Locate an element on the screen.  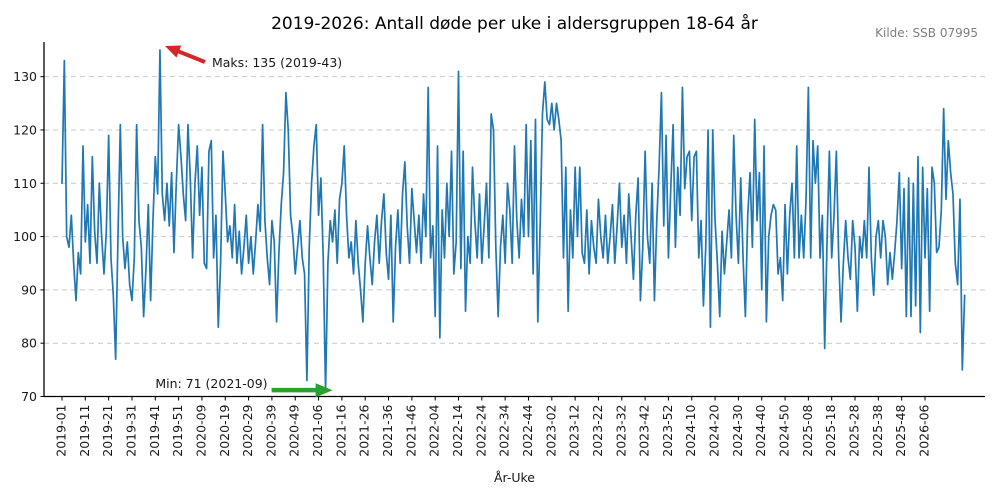
x-tick-label: 2019-51 is located at coordinates (177, 431).